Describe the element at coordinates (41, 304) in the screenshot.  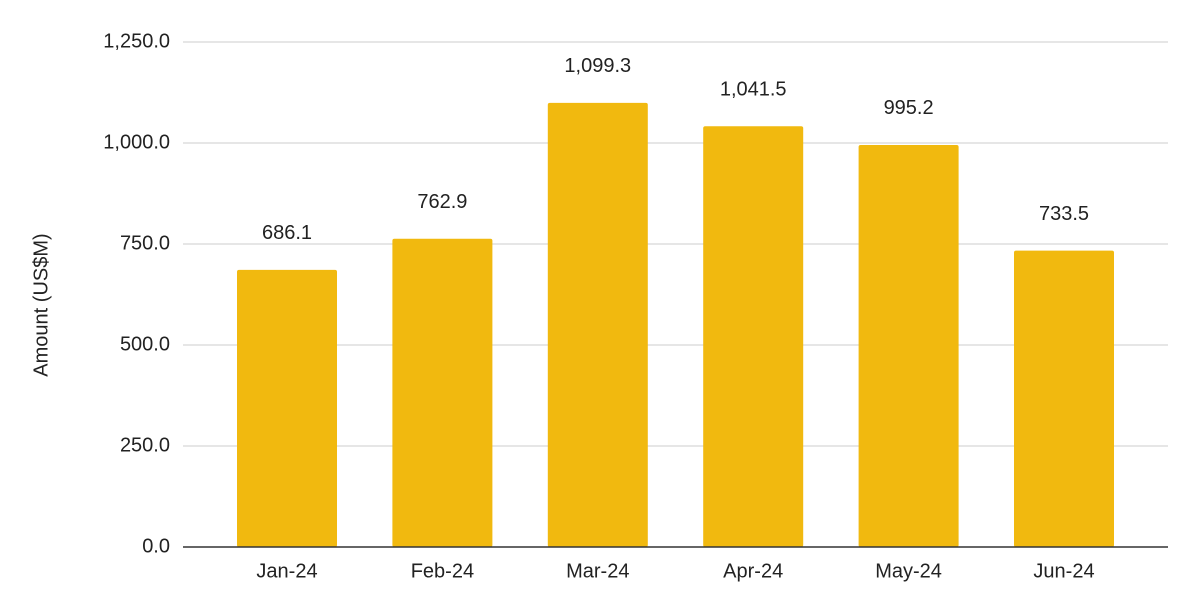
I see `y-axis-title: Amount (US$M)` at that location.